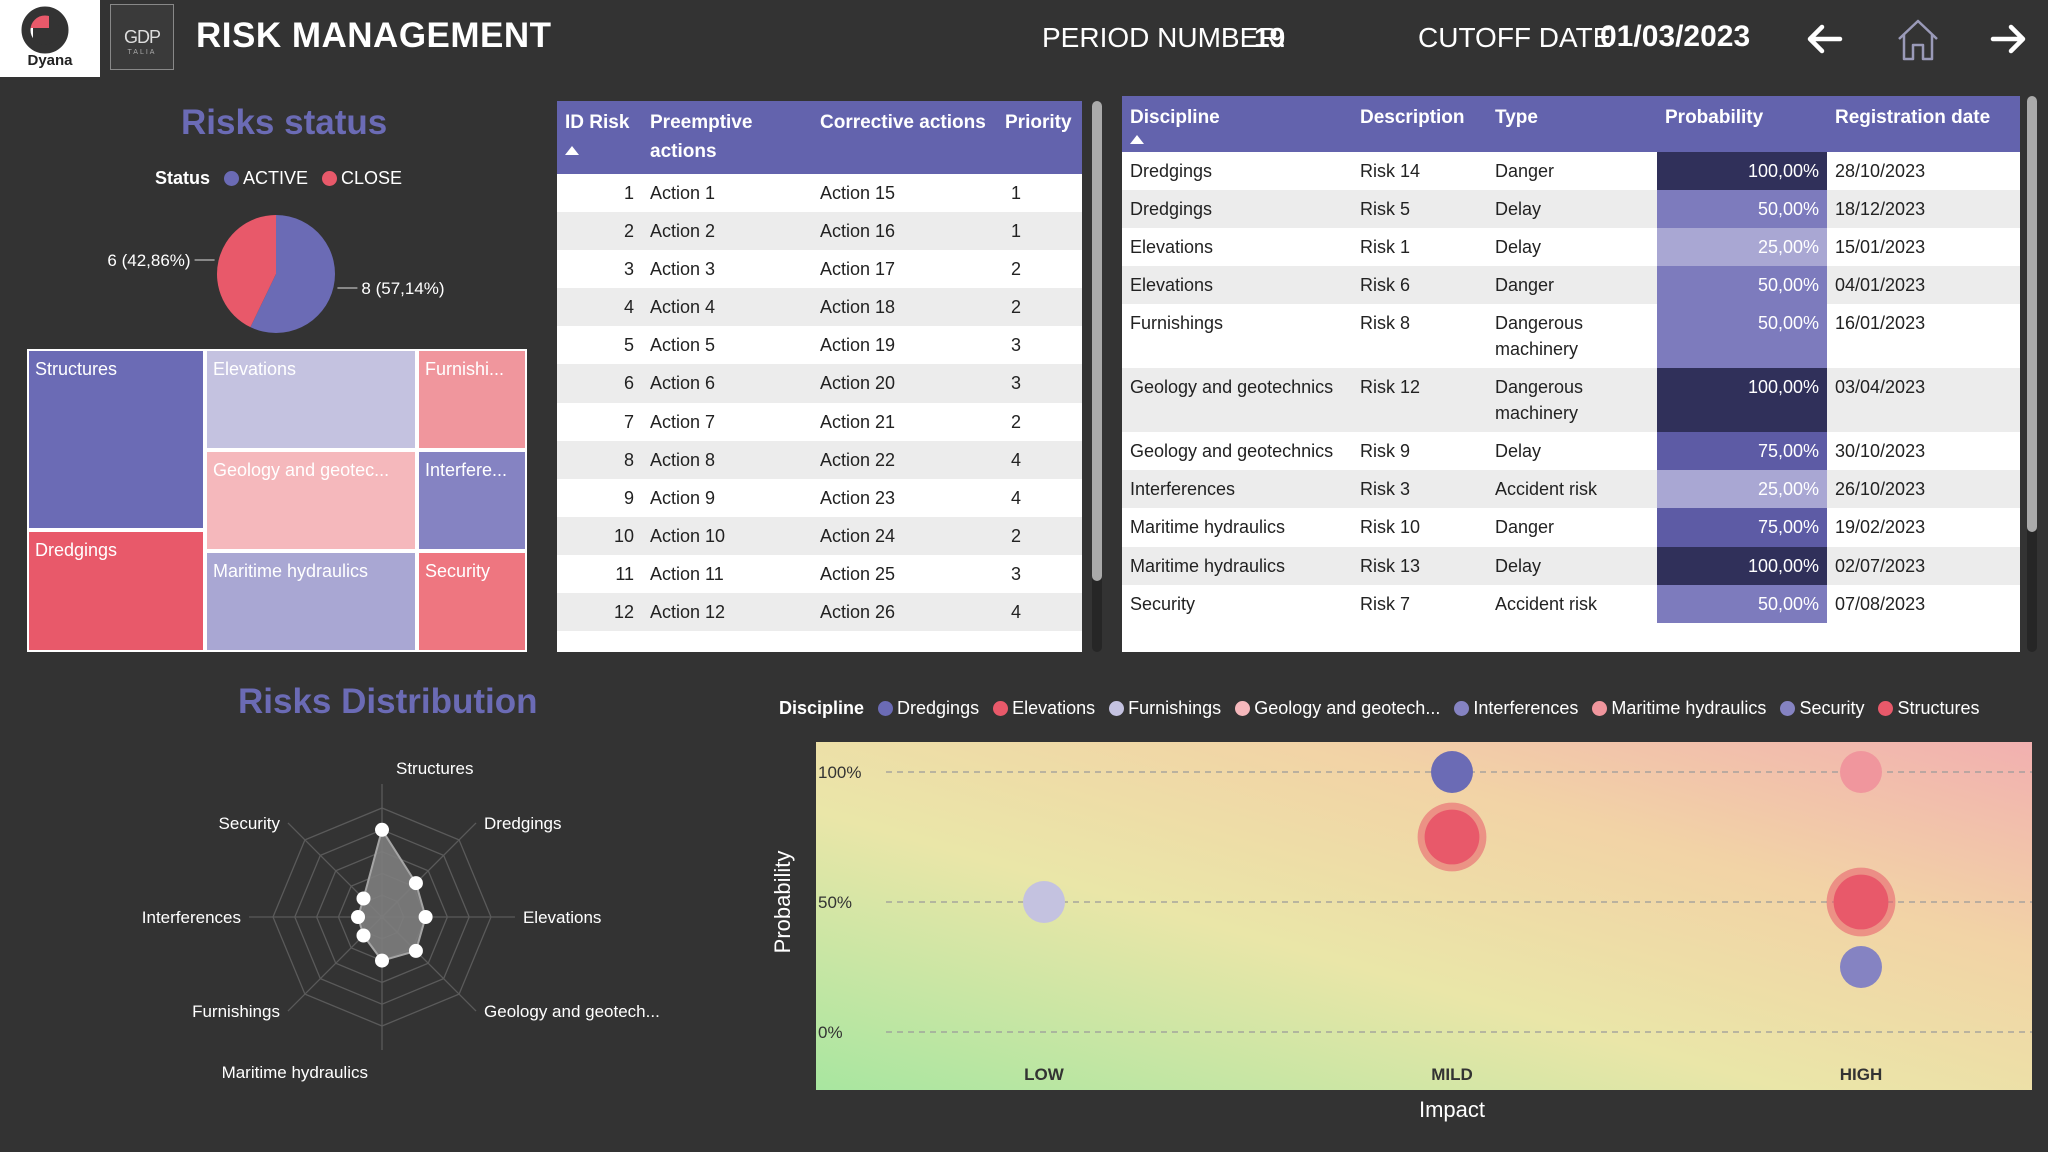  Describe the element at coordinates (311, 399) in the screenshot. I see `treemap-cell-elevations: Elevations` at that location.